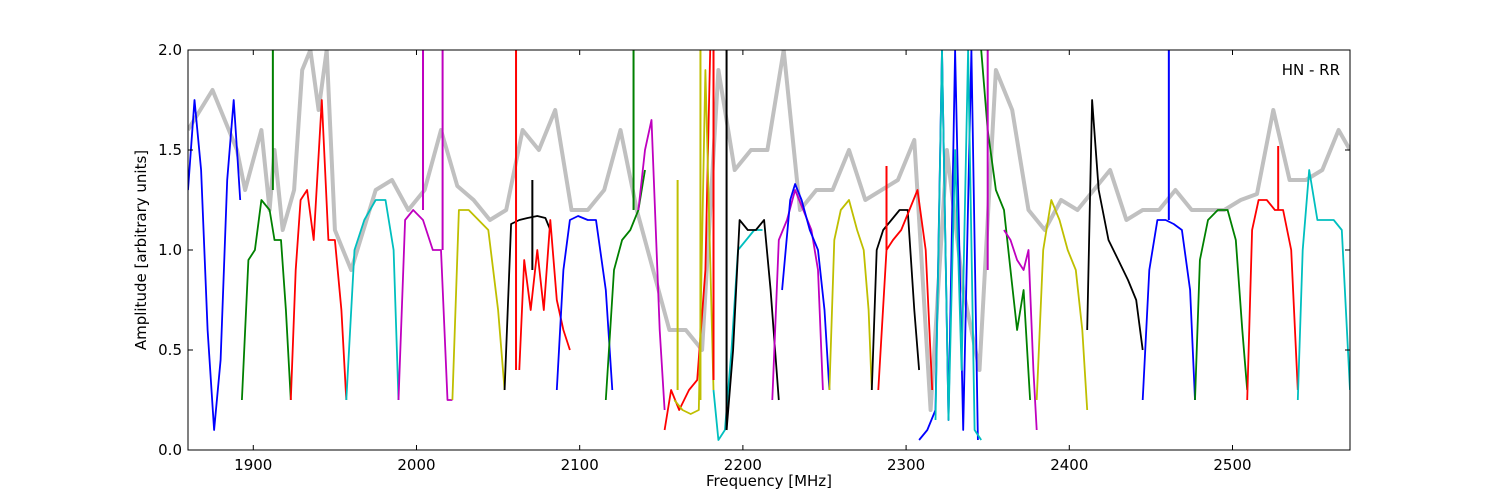 The width and height of the screenshot is (1500, 500). I want to click on annotation-label: HN - RR, so click(1311, 70).